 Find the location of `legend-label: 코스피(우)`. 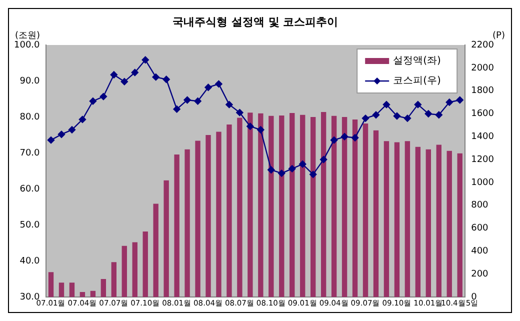

legend-label: 코스피(우) is located at coordinates (417, 81).